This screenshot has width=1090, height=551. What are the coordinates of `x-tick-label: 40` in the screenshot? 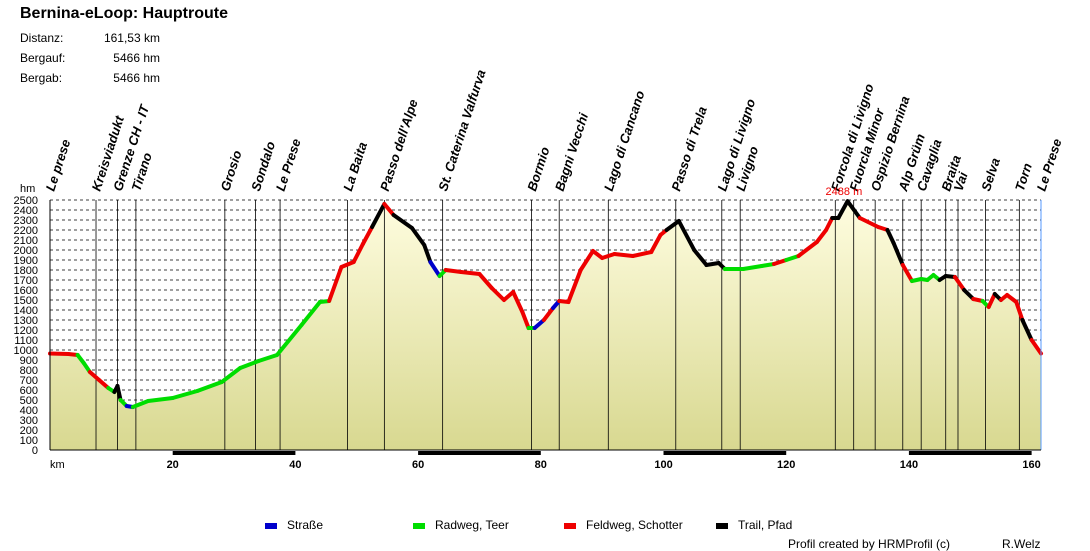 It's located at (295, 465).